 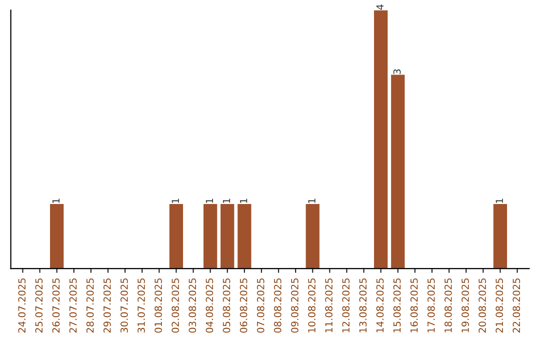 I want to click on x-tick-label: 11.08.2025, so click(x=329, y=305).